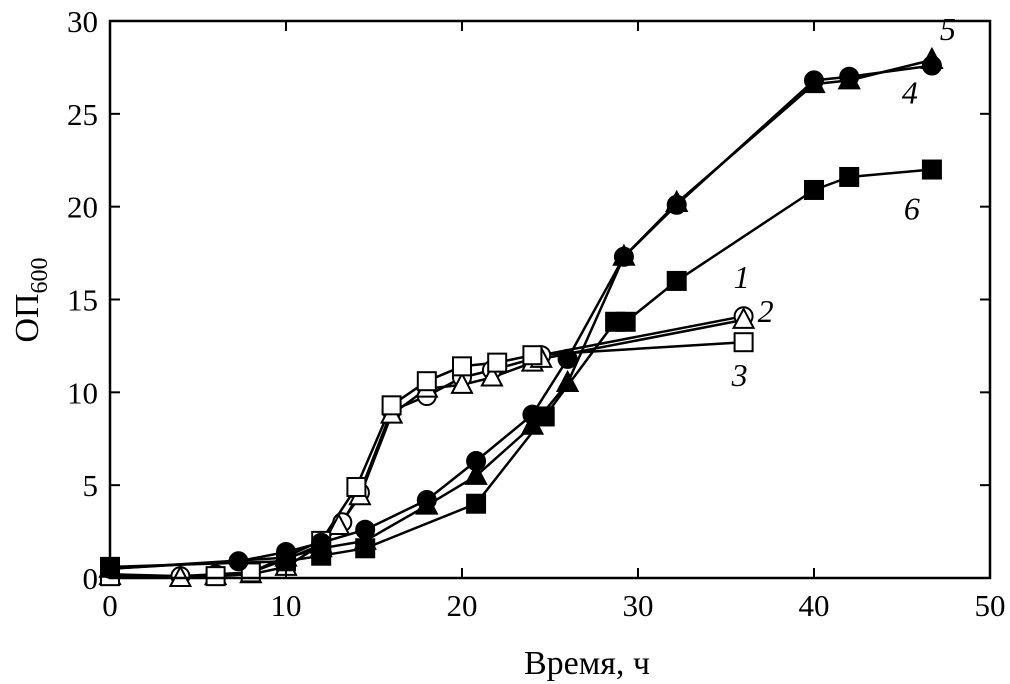 The height and width of the screenshot is (684, 1010). What do you see at coordinates (286, 605) in the screenshot?
I see `x-tick-label-10: 10` at bounding box center [286, 605].